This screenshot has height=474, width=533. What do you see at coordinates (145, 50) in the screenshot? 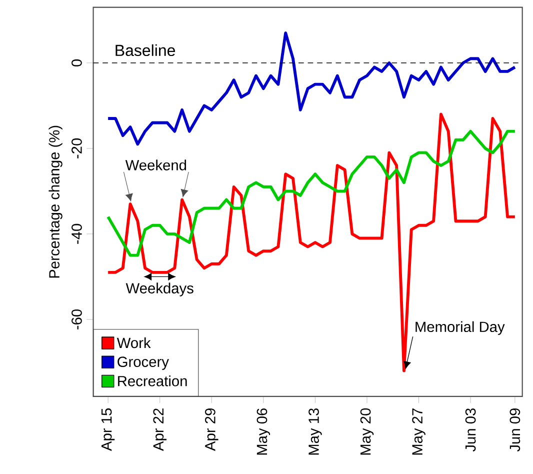
I see `ref-line-label: Baseline` at bounding box center [145, 50].